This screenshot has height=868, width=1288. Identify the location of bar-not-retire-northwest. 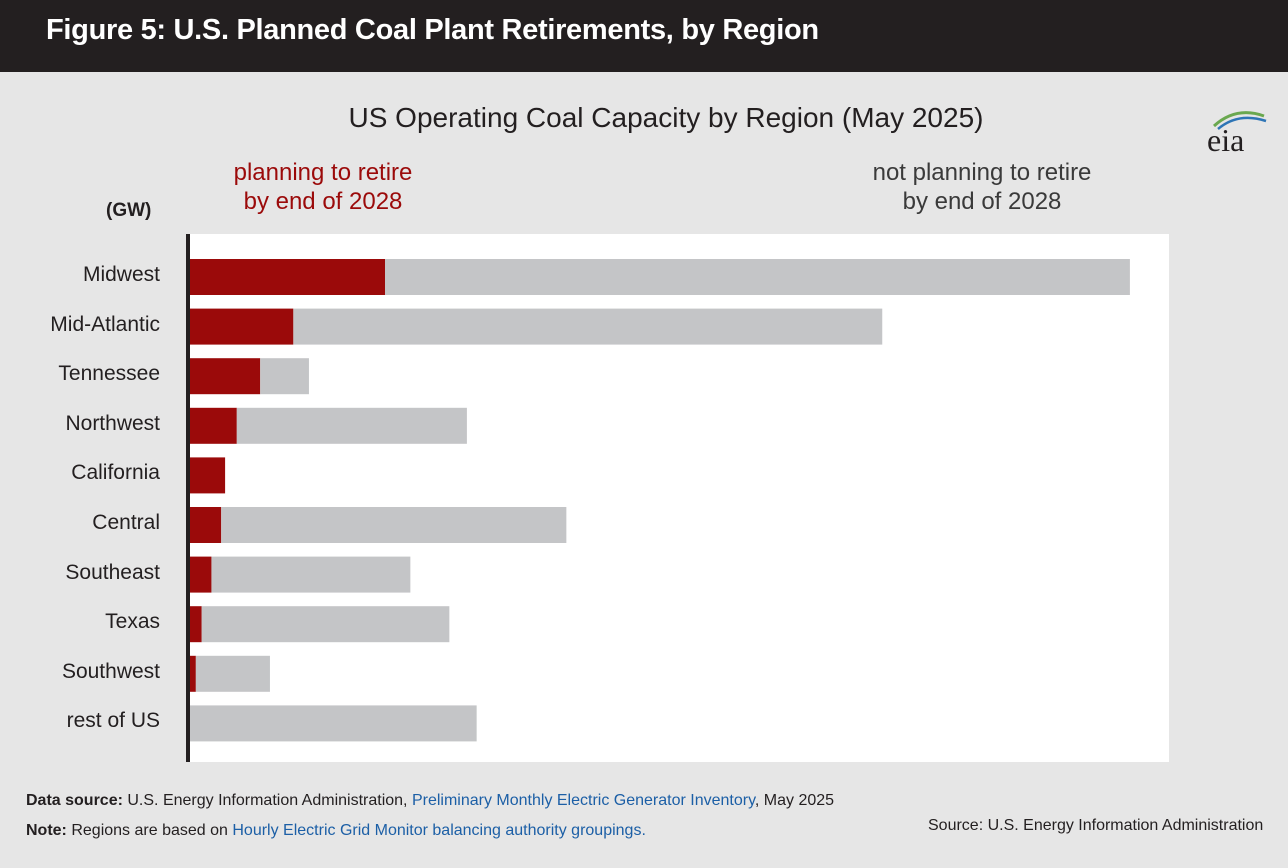
(351, 425).